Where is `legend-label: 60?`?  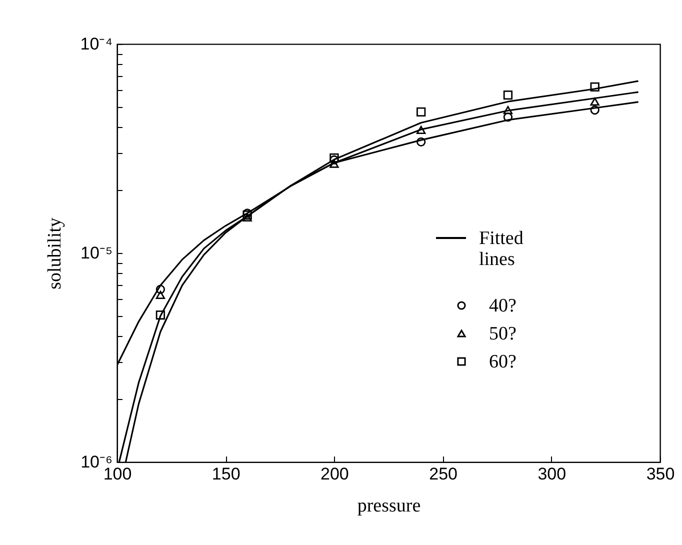 legend-label: 60? is located at coordinates (502, 362).